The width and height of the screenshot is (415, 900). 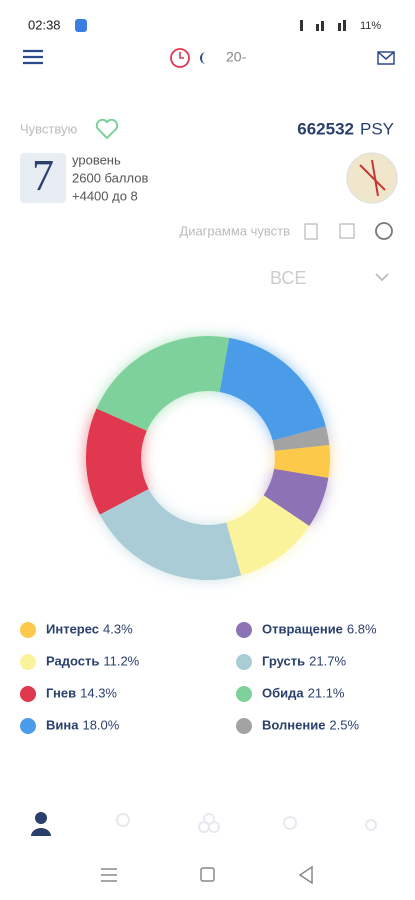 I want to click on level-number: 7, so click(x=43, y=175).